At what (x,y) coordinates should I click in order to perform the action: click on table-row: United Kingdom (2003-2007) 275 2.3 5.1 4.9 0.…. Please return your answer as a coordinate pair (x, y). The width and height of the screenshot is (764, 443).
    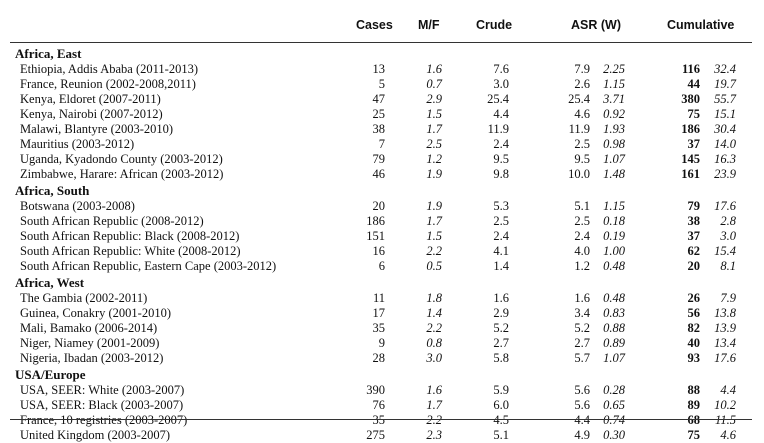
    Looking at the image, I should click on (382, 435).